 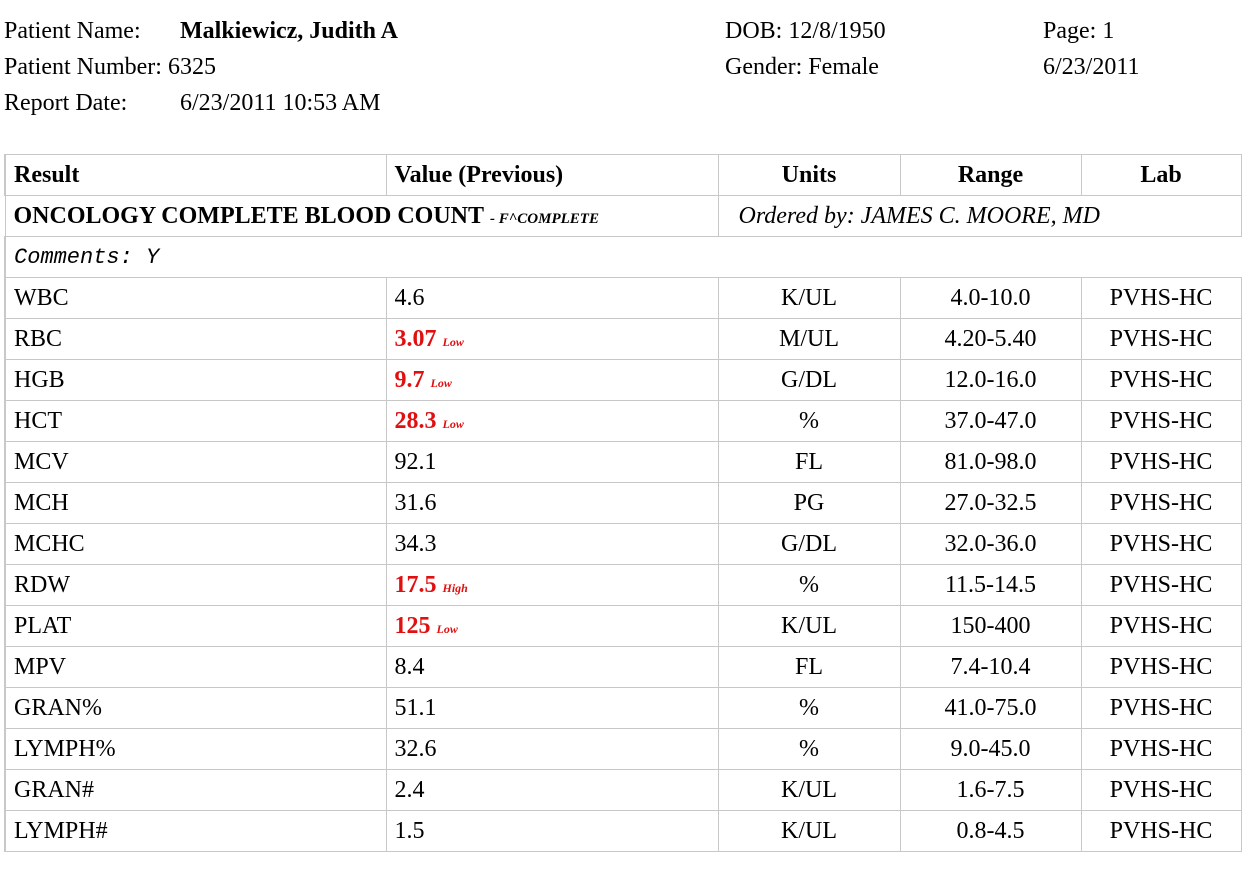 I want to click on col-header-range: Range, so click(x=990, y=175).